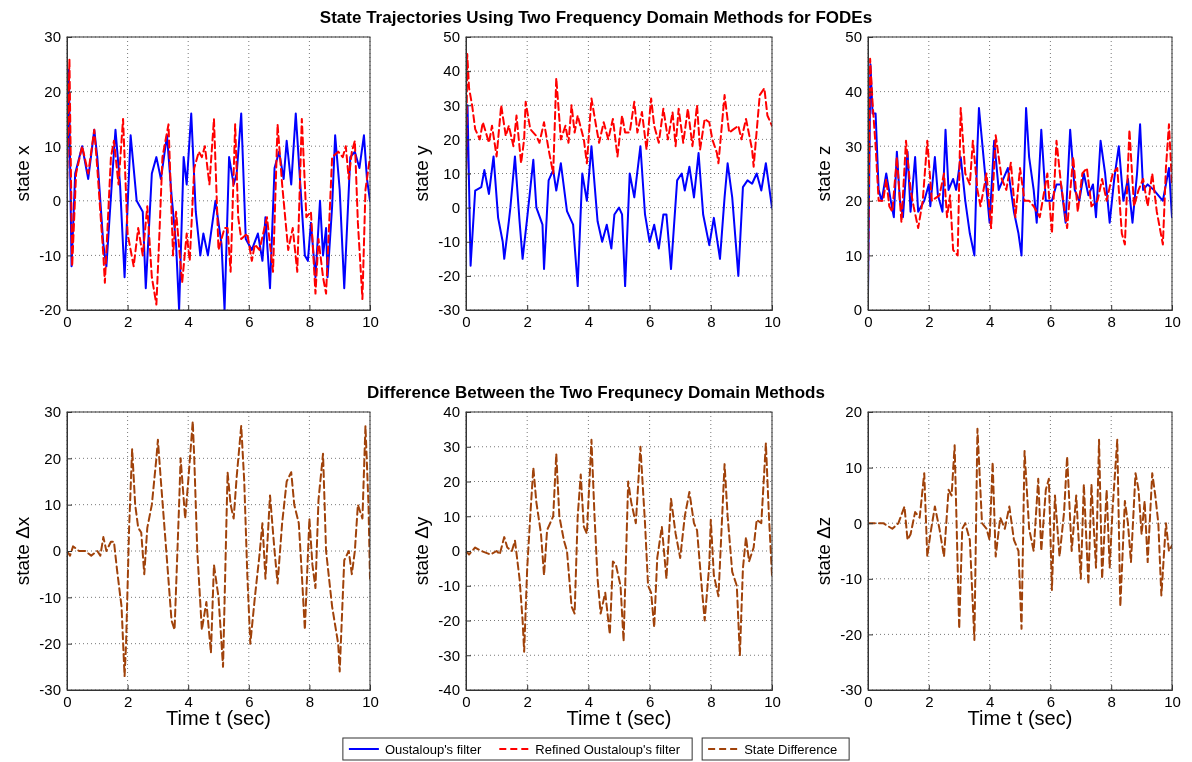  What do you see at coordinates (823, 551) in the screenshot?
I see `y-axis-title: state Δz` at bounding box center [823, 551].